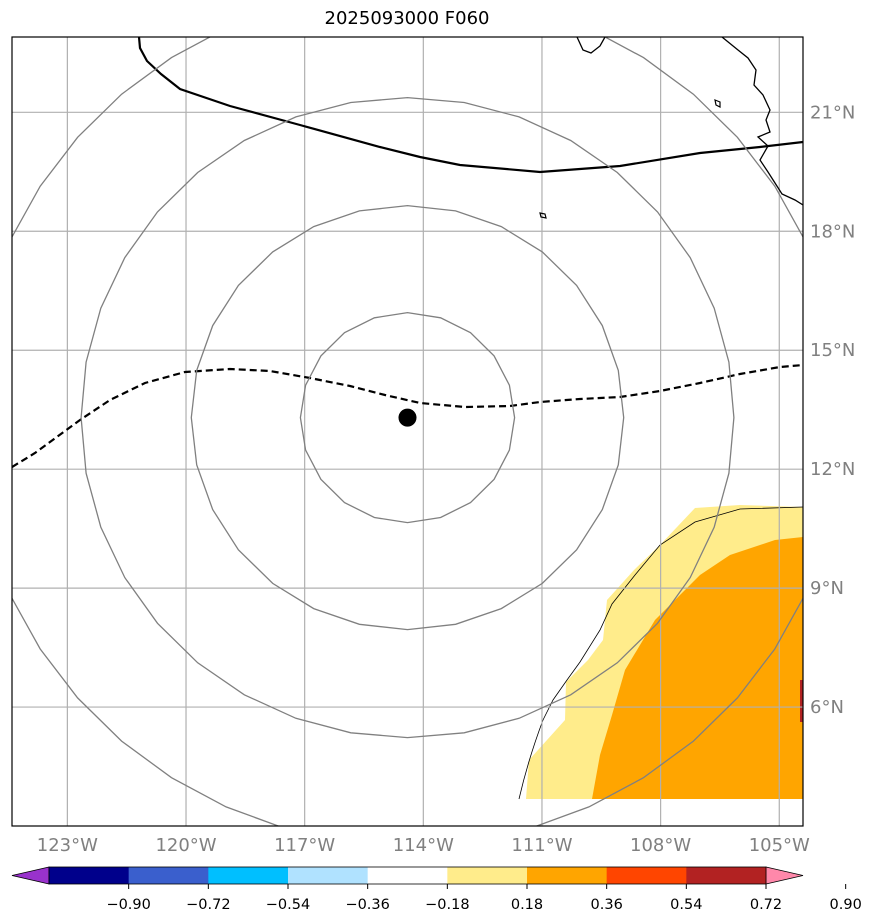 The image size is (873, 924). What do you see at coordinates (591, 45) in the screenshot?
I see `coastline-baja` at bounding box center [591, 45].